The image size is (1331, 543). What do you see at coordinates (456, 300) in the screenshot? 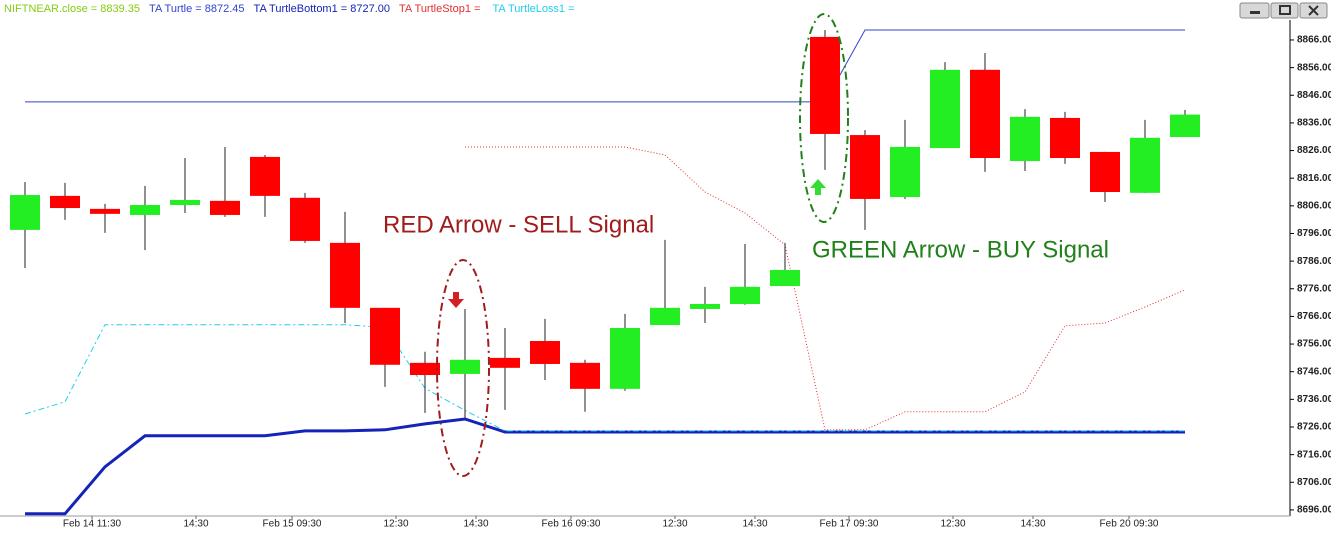
I see `sell-arrow` at bounding box center [456, 300].